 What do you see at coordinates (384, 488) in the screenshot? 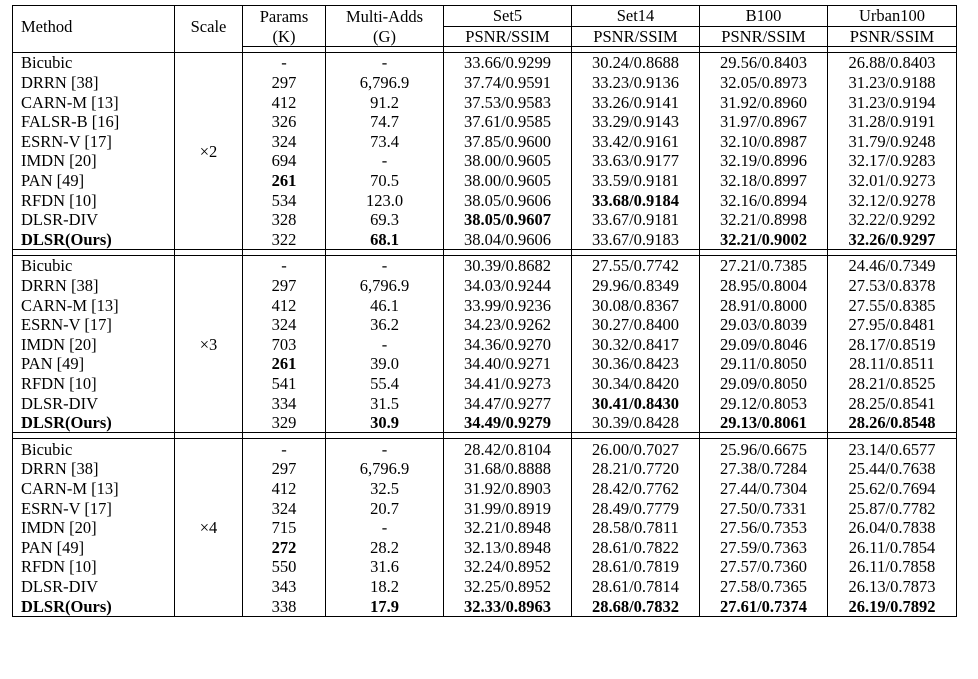
I see `multiadds-cell: 32.5` at bounding box center [384, 488].